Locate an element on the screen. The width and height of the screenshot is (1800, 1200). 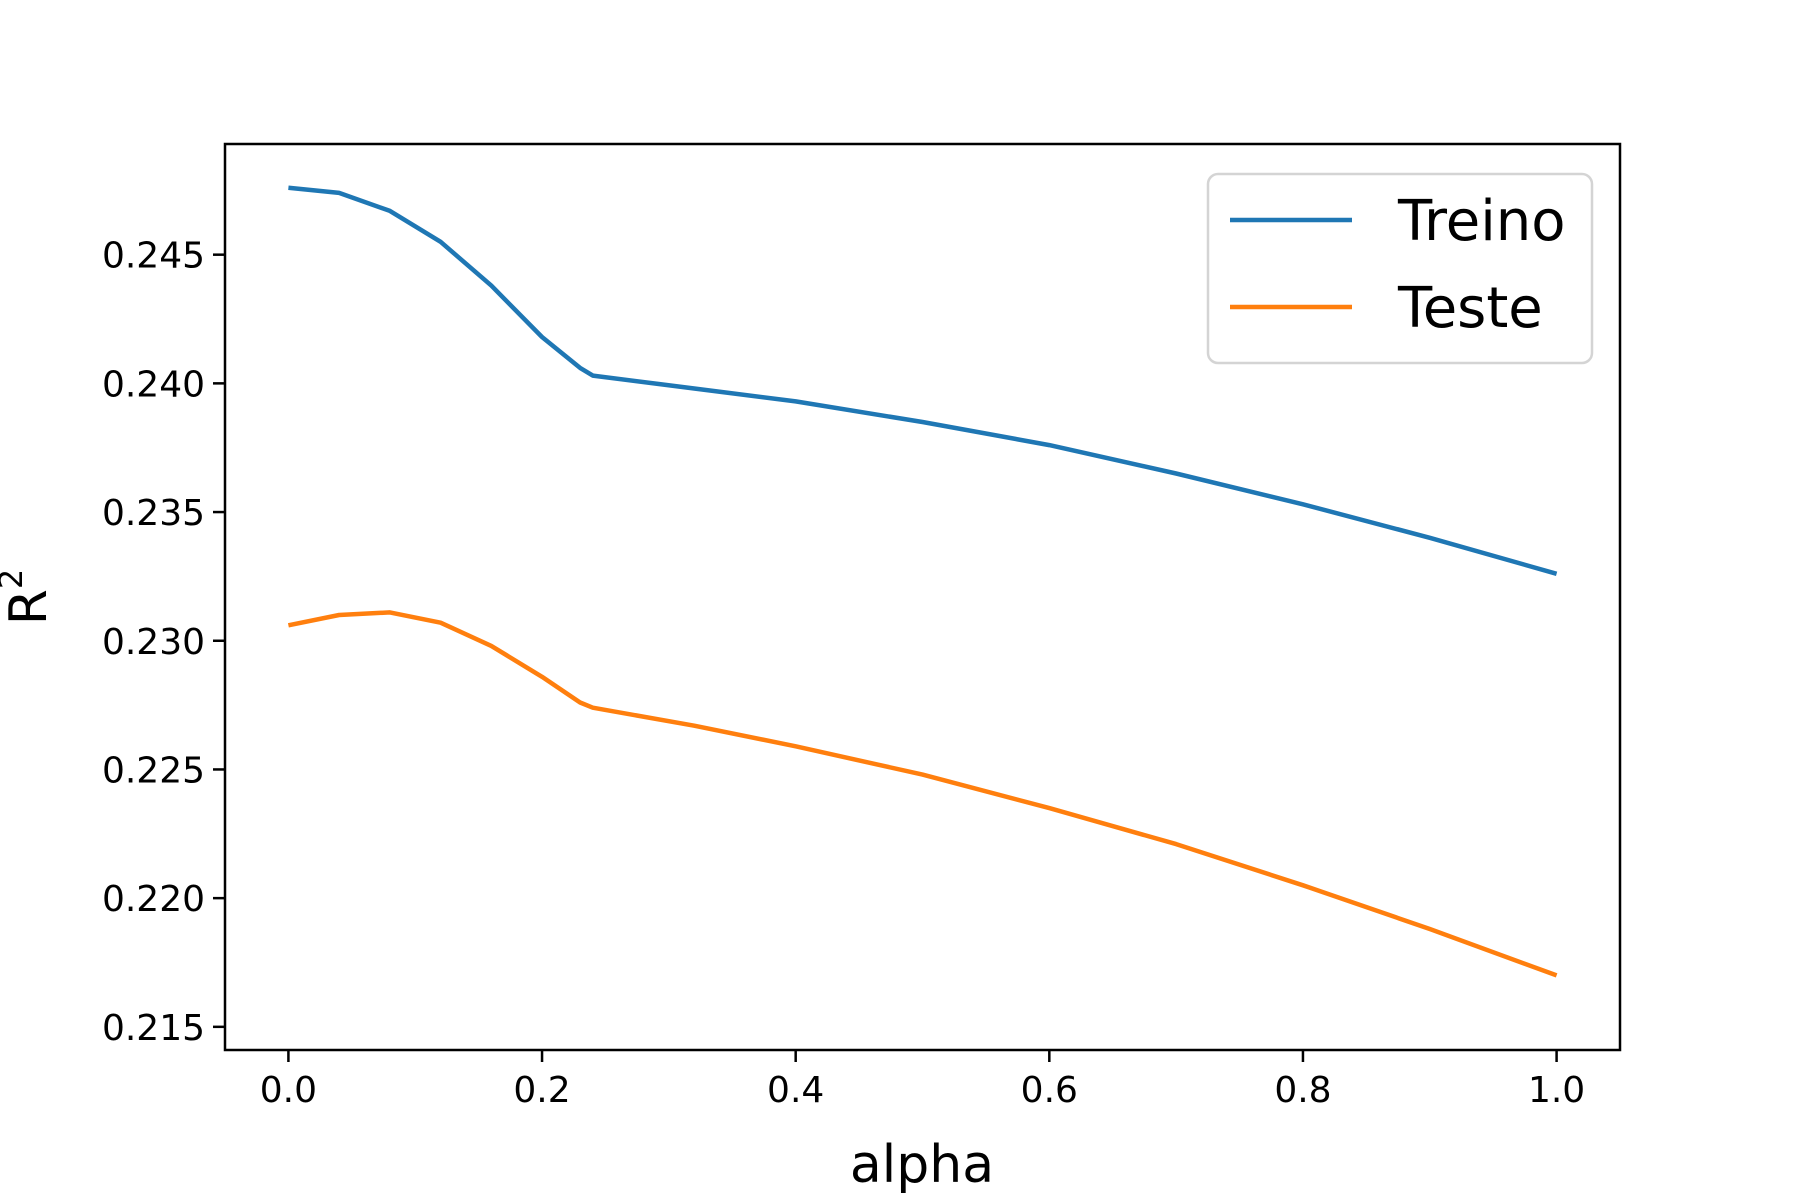
x-tick-label: 1.0 is located at coordinates (1556, 1090).